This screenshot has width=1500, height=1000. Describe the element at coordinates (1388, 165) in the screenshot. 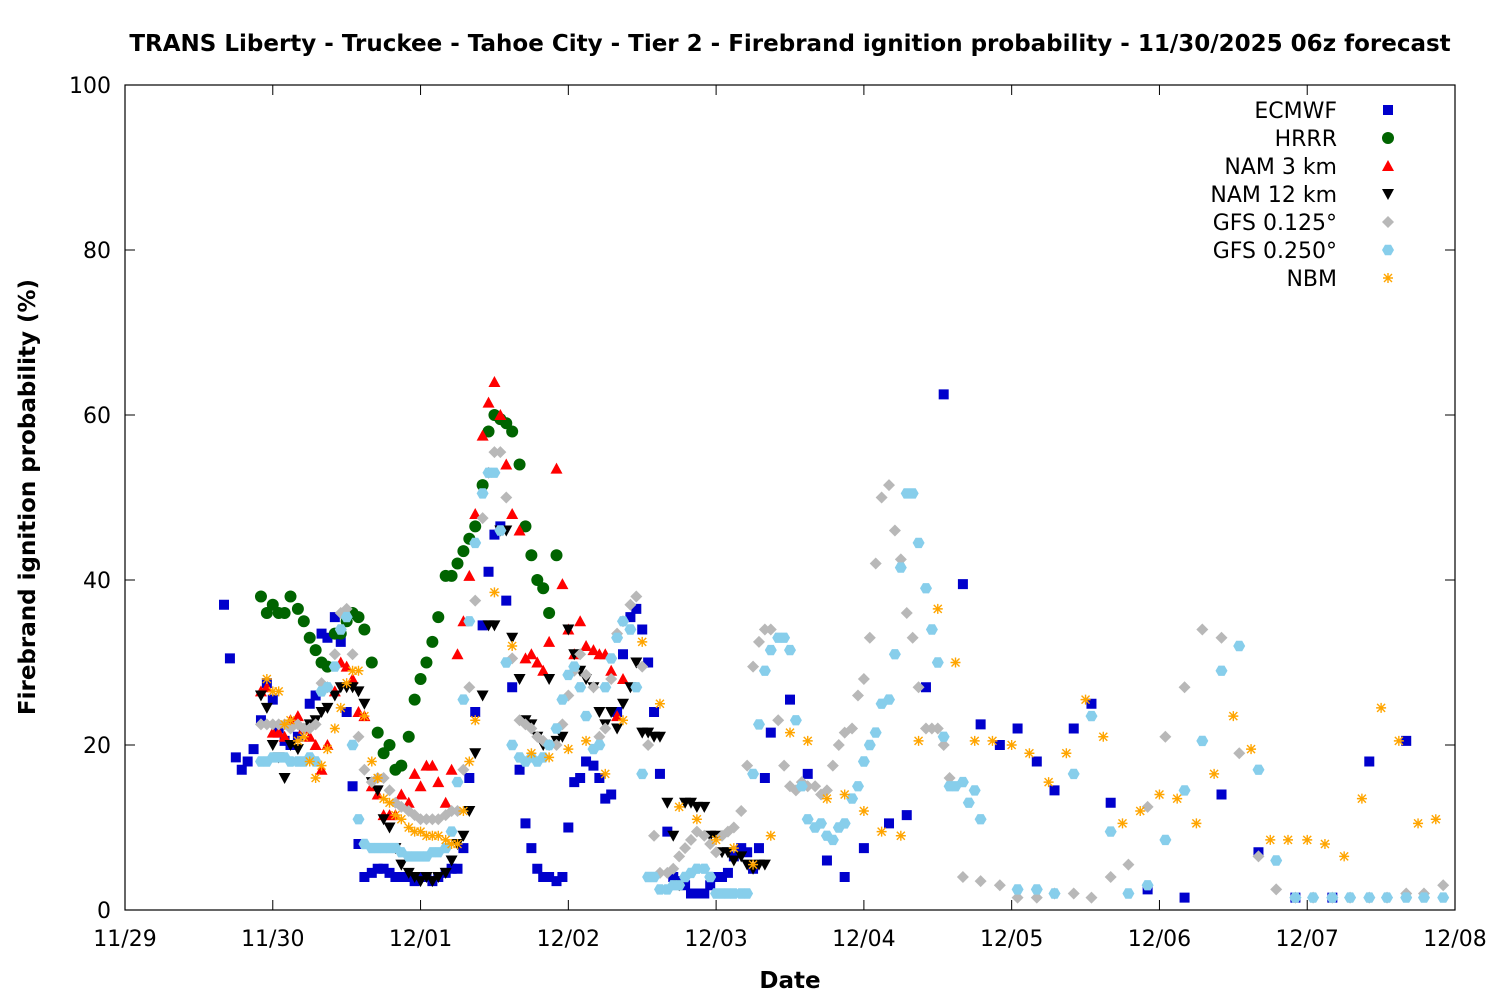

I see `legend-marker` at that location.